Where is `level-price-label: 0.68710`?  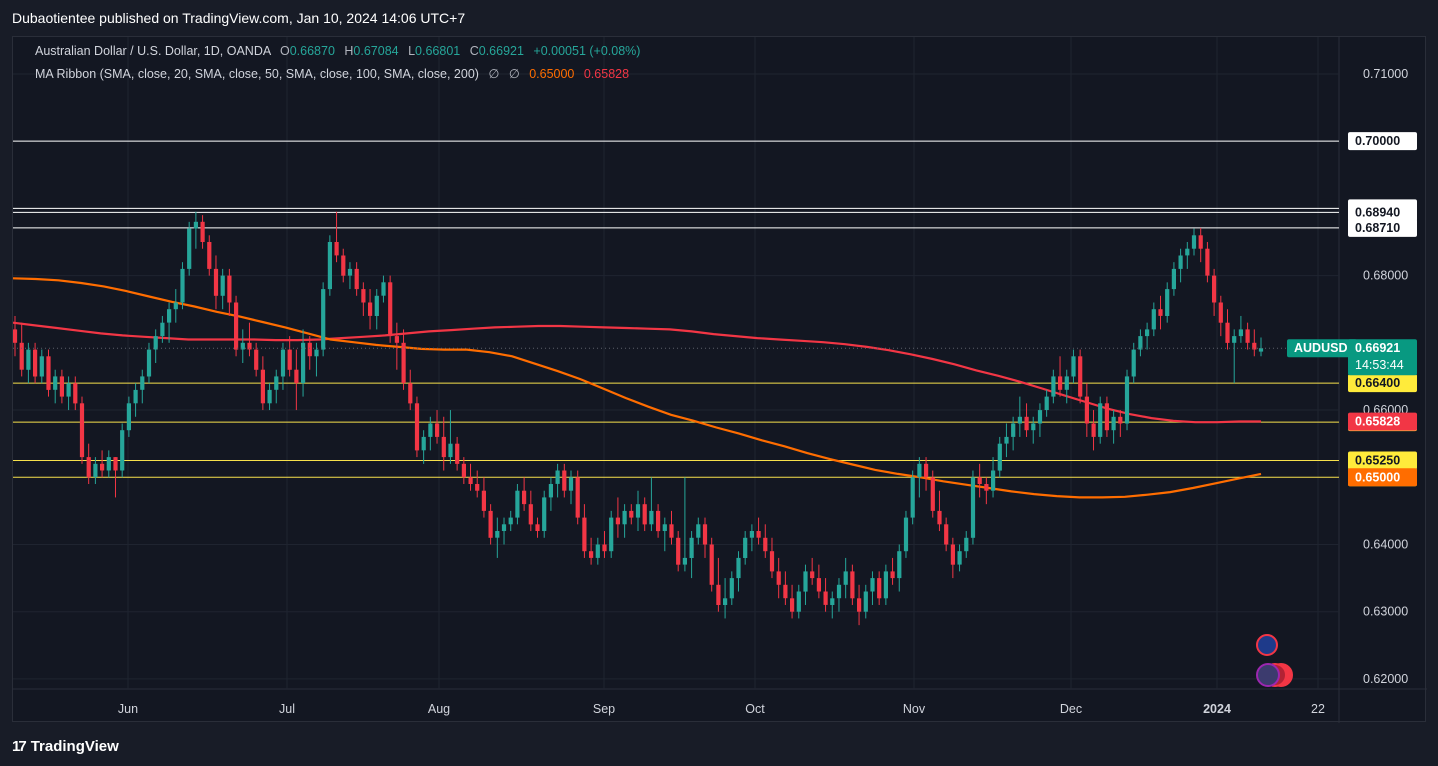 level-price-label: 0.68710 is located at coordinates (1377, 228).